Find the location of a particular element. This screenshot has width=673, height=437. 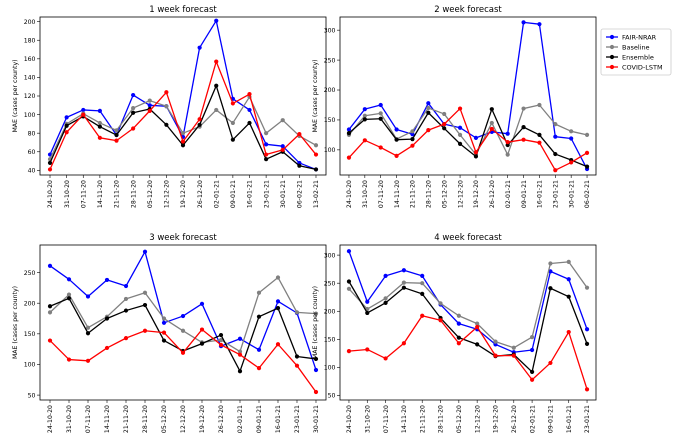

series-line-ensemble is located at coordinates (183, 128).